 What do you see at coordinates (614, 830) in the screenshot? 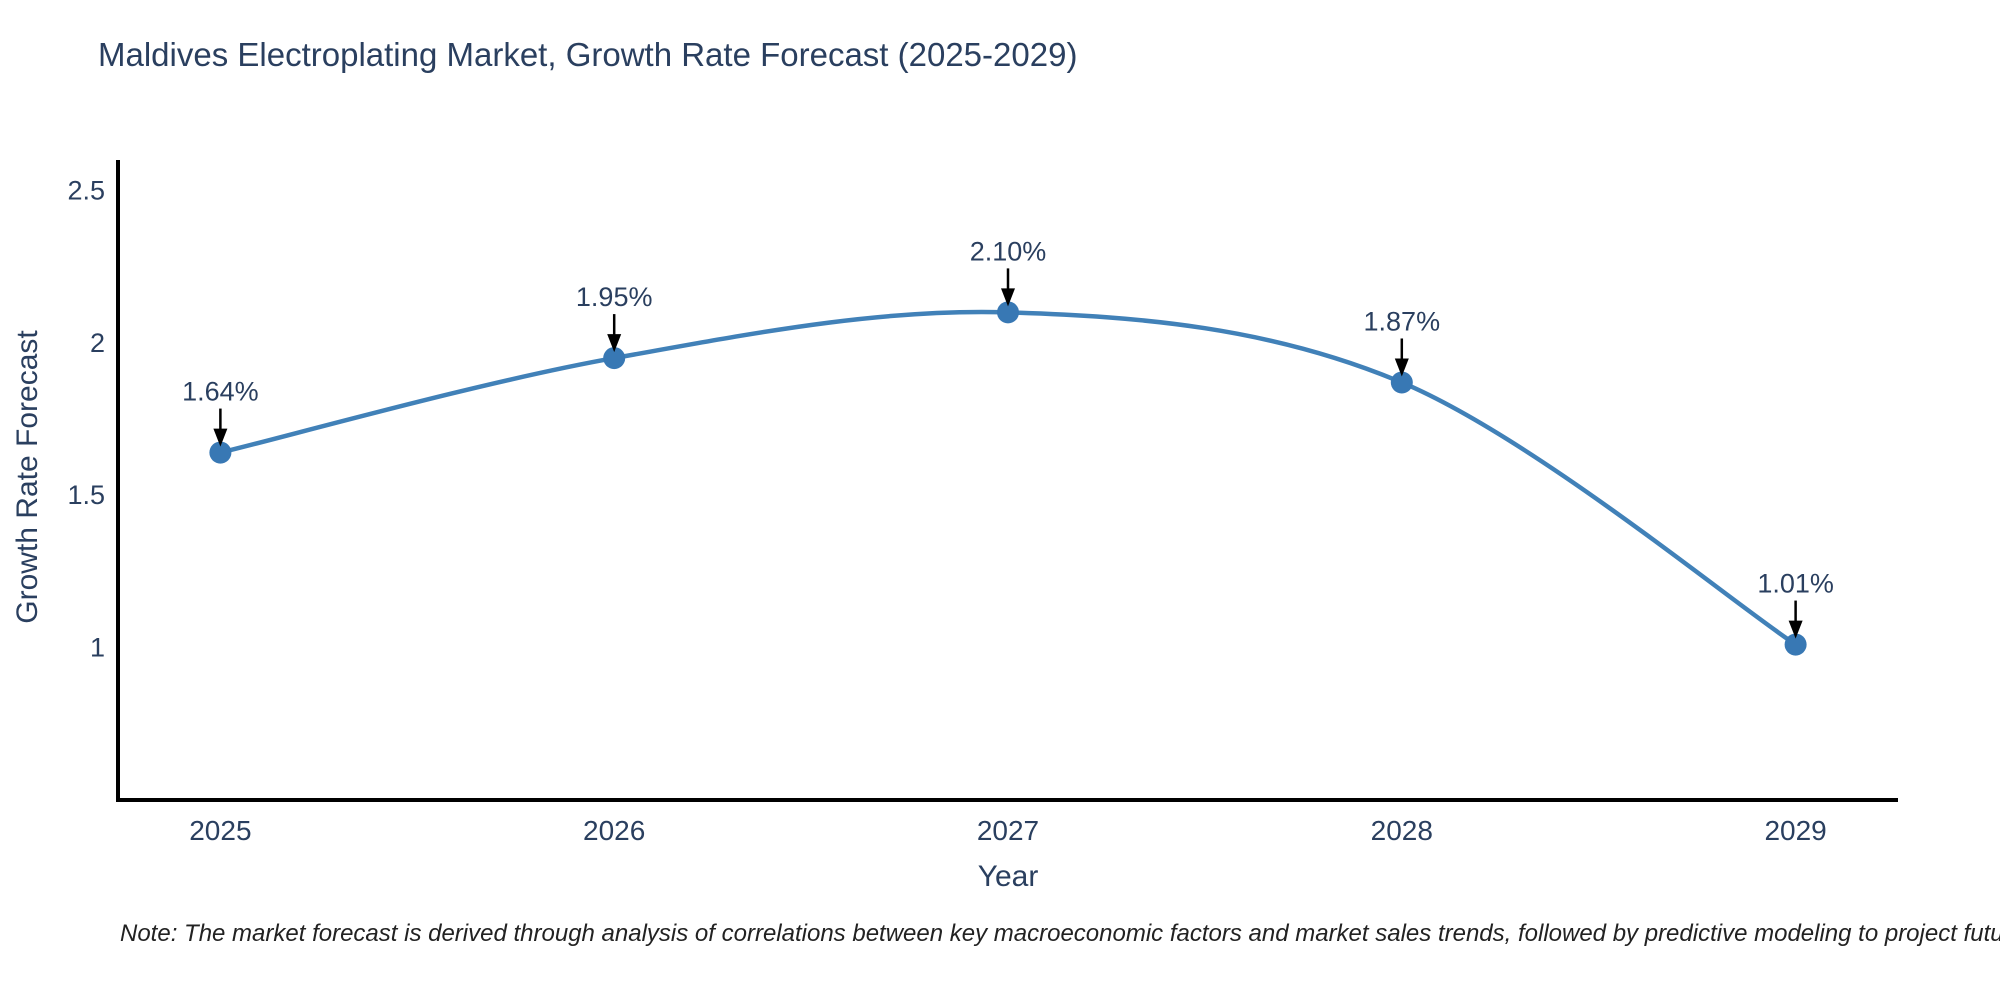
I see `x-tick-label: 2026` at bounding box center [614, 830].